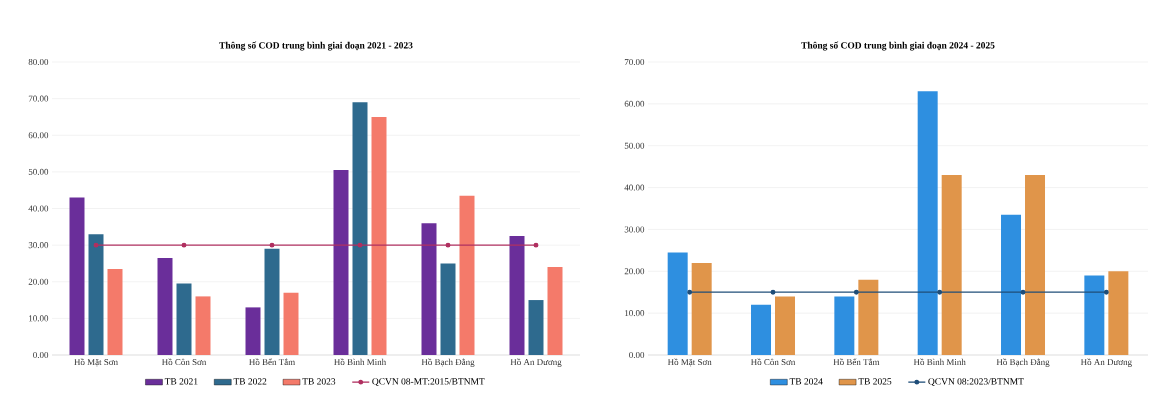 This screenshot has width=1168, height=412. Describe the element at coordinates (181, 381) in the screenshot. I see `legend-label: TB 2021` at that location.